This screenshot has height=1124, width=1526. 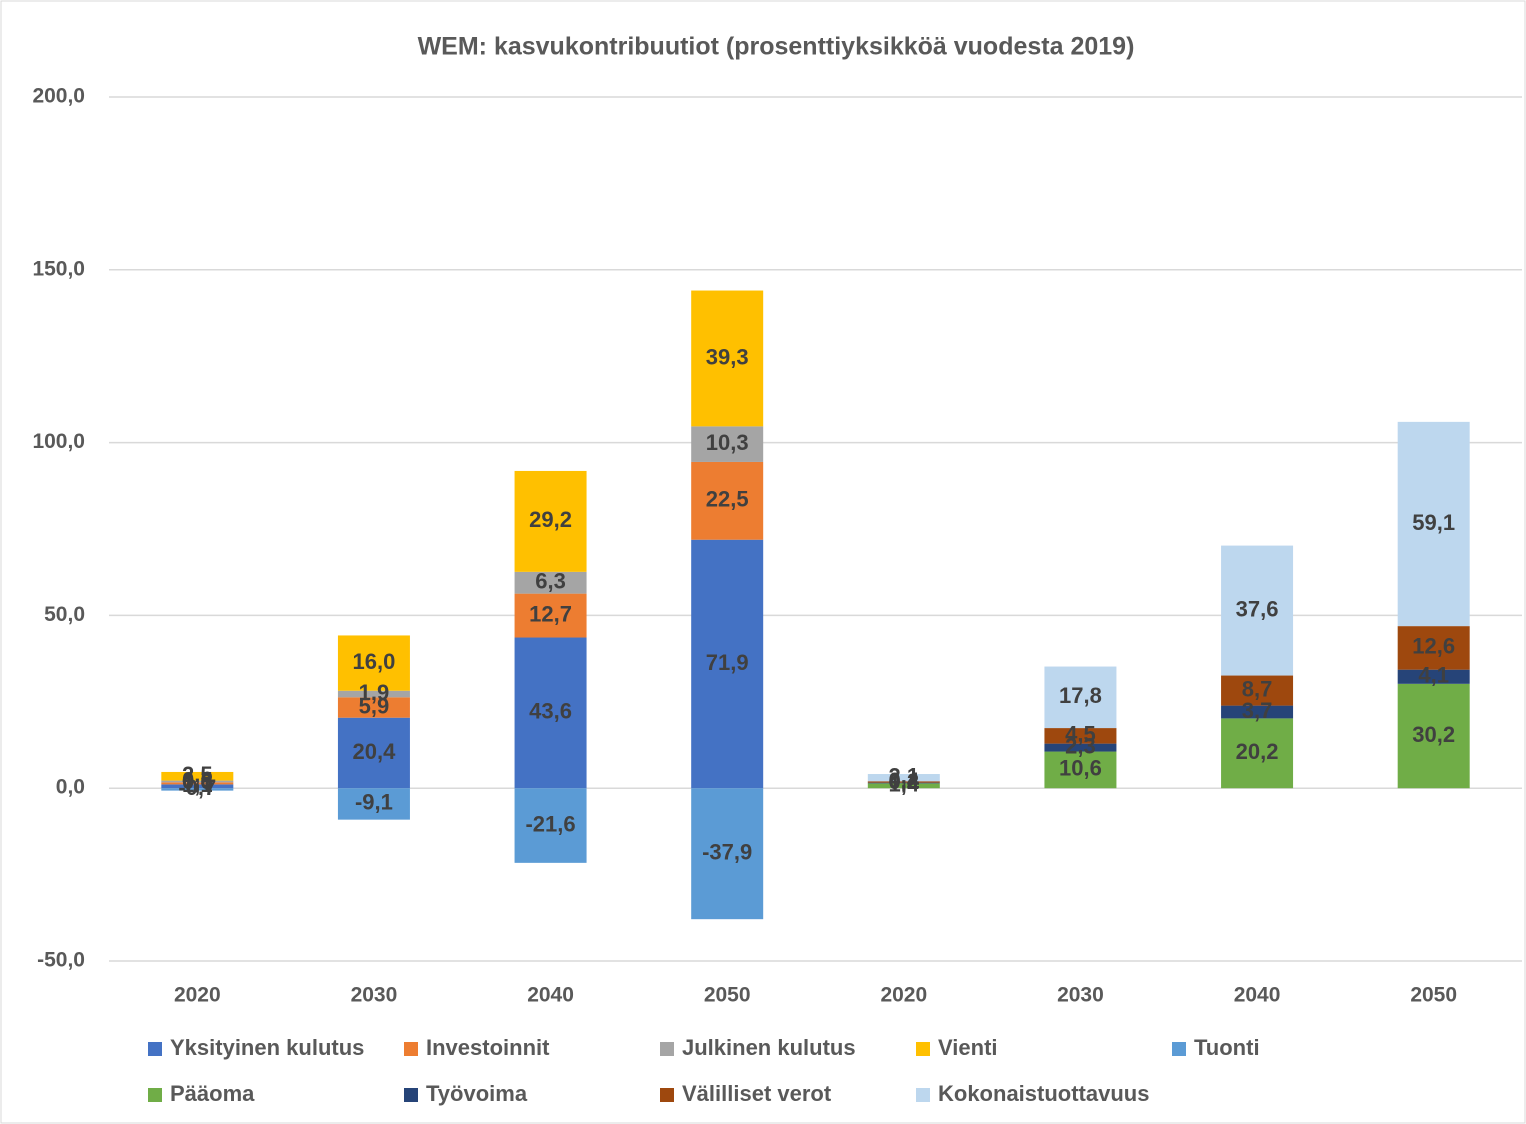 I want to click on data-label: 4,1, so click(x=1433, y=675).